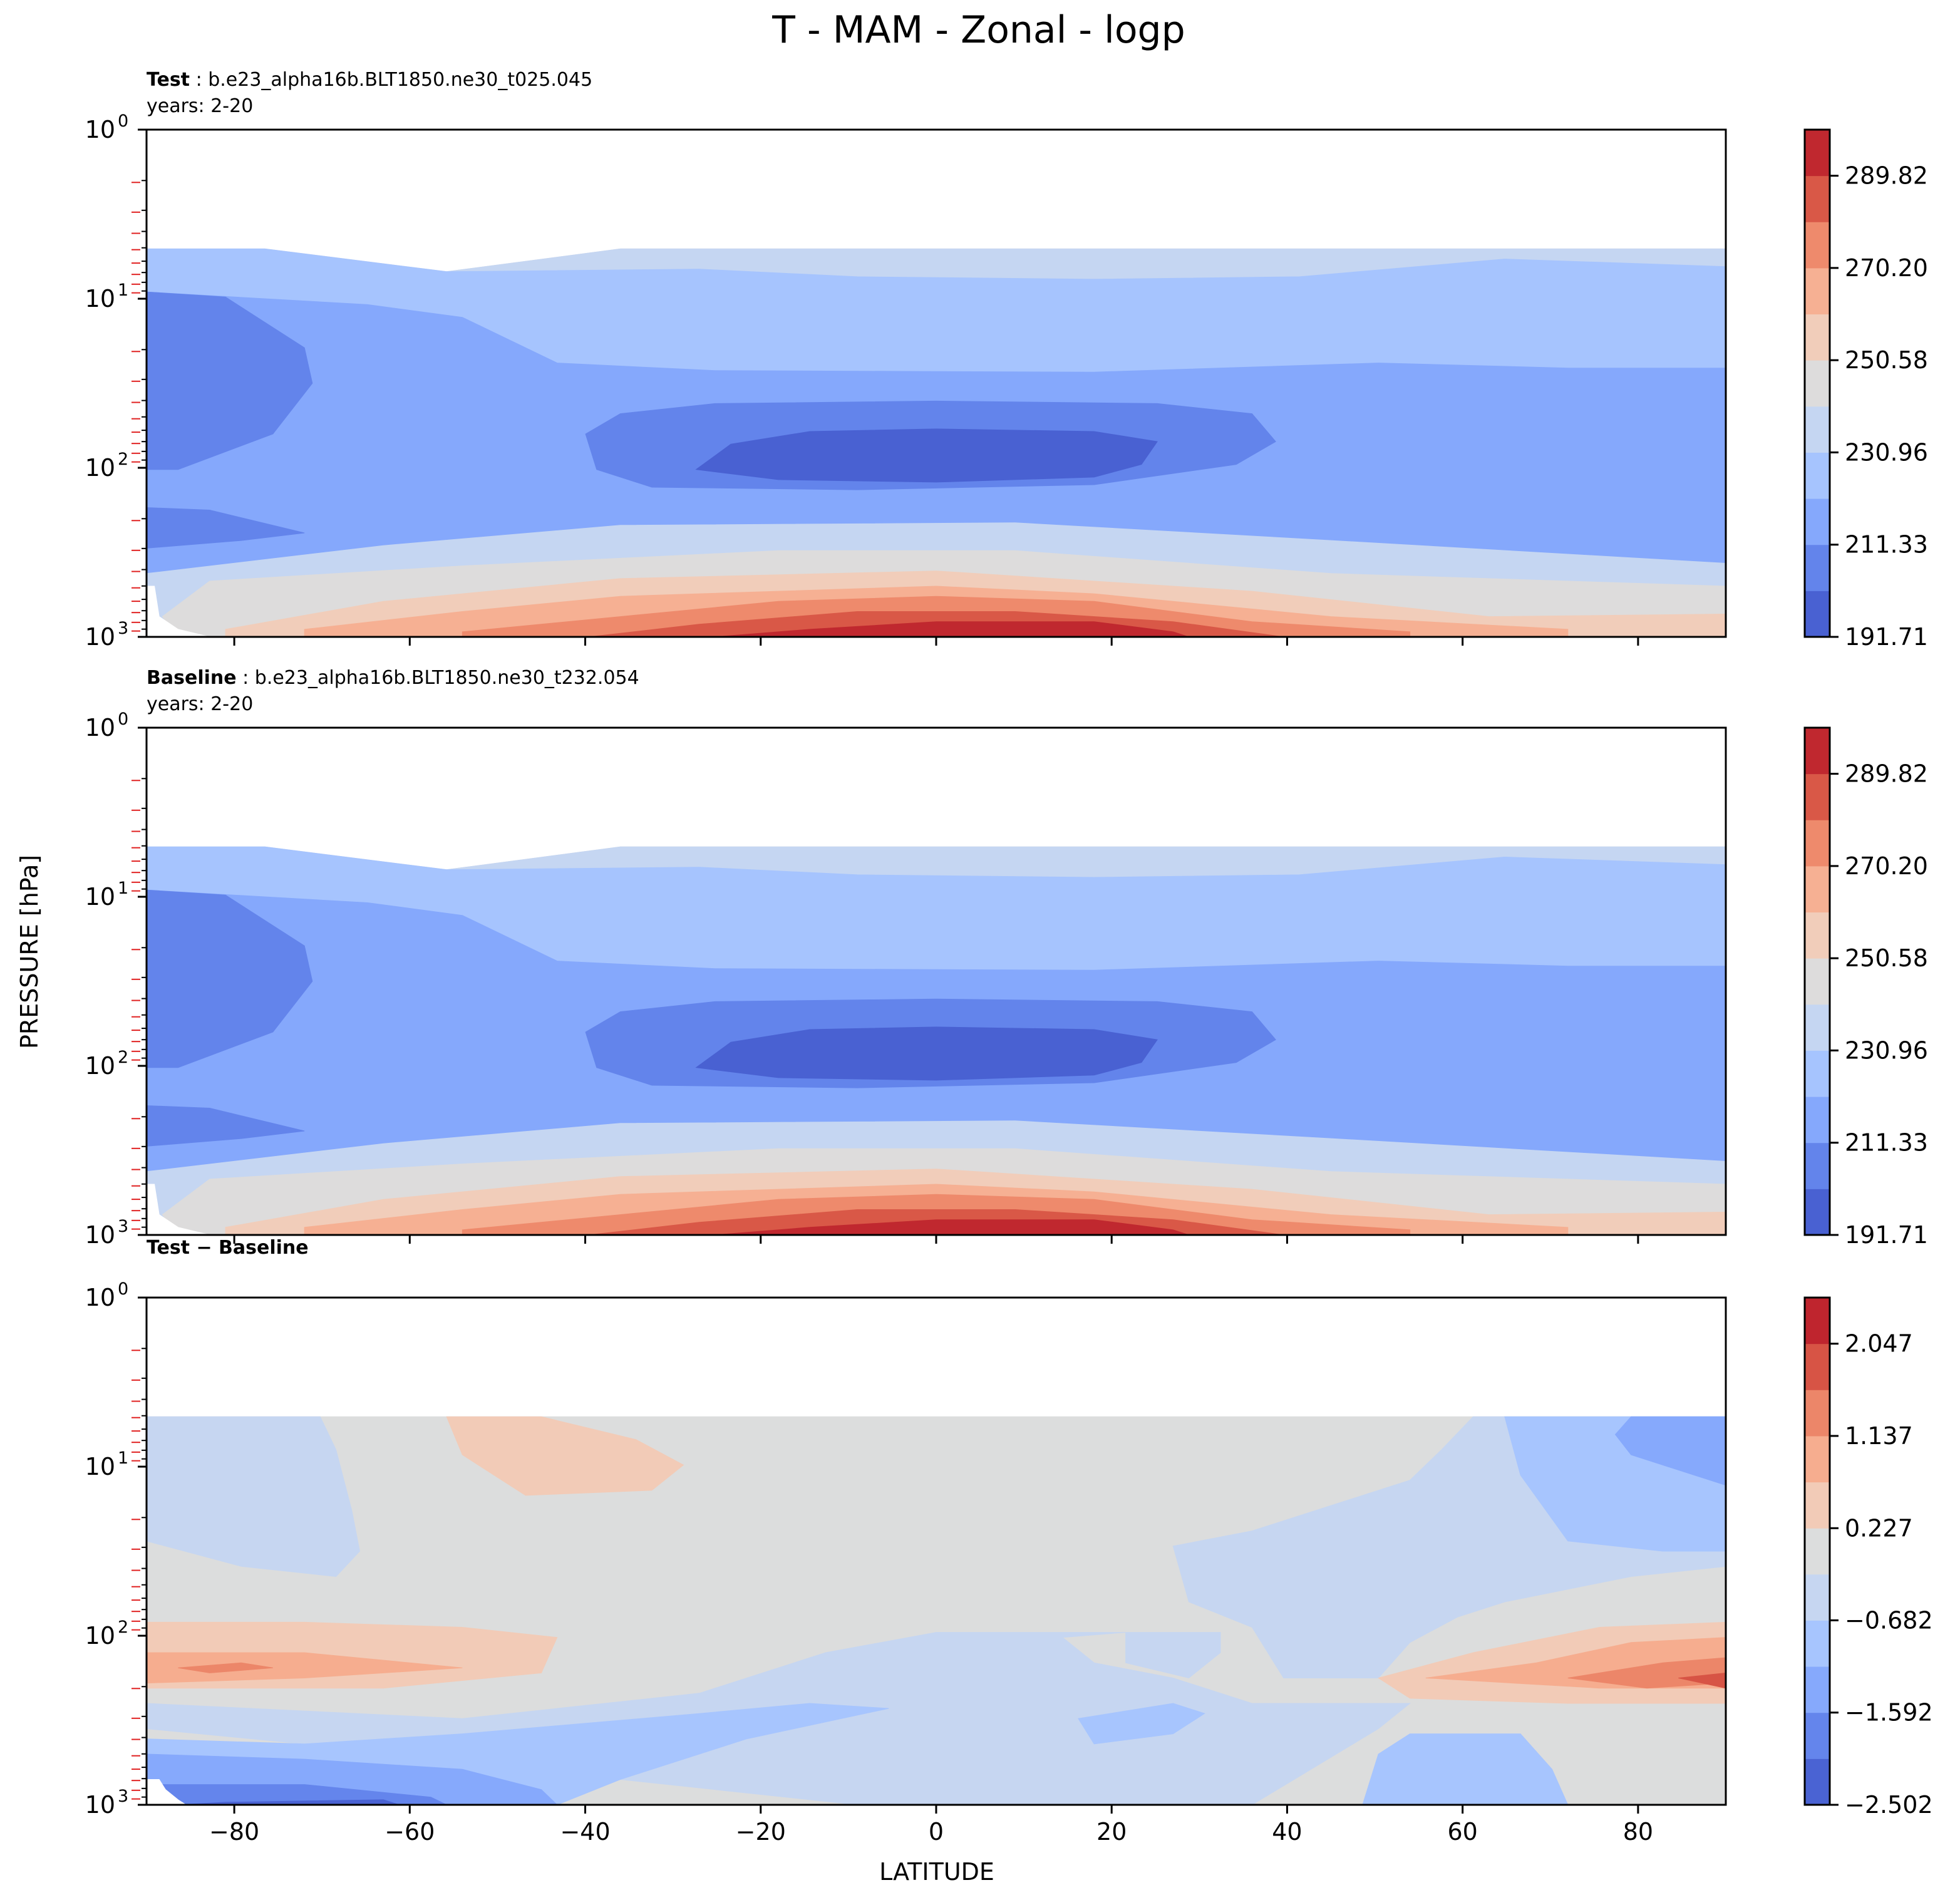  I want to click on panel-label-bold: Baseline, so click(192, 678).